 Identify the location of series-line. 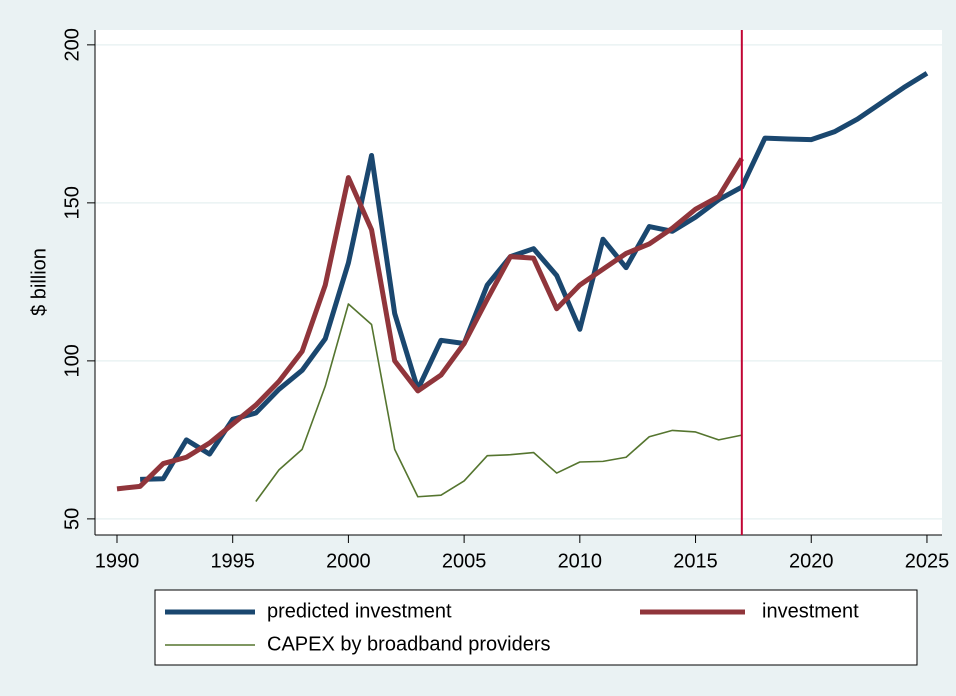
(498, 402).